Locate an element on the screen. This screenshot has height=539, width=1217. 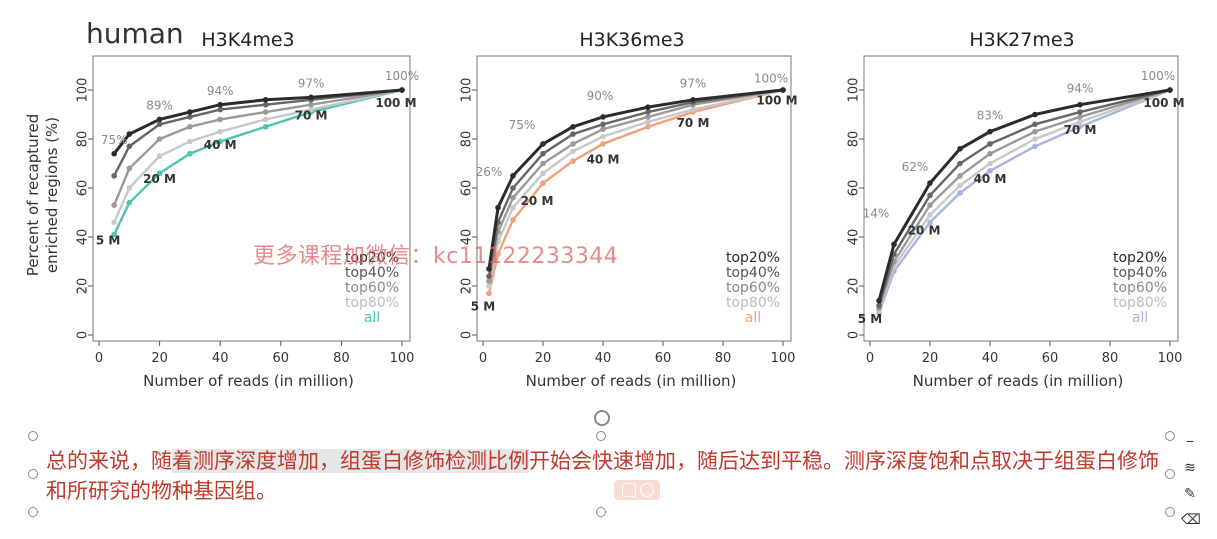
x-axis-label: Number of reads (in million) is located at coordinates (631, 381).